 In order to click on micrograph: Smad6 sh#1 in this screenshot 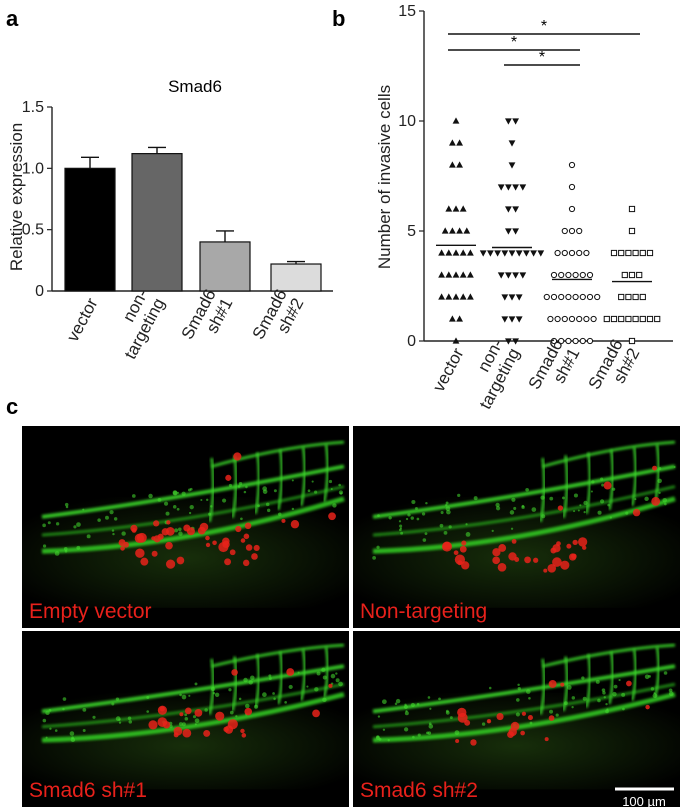, I will do `click(185, 719)`.